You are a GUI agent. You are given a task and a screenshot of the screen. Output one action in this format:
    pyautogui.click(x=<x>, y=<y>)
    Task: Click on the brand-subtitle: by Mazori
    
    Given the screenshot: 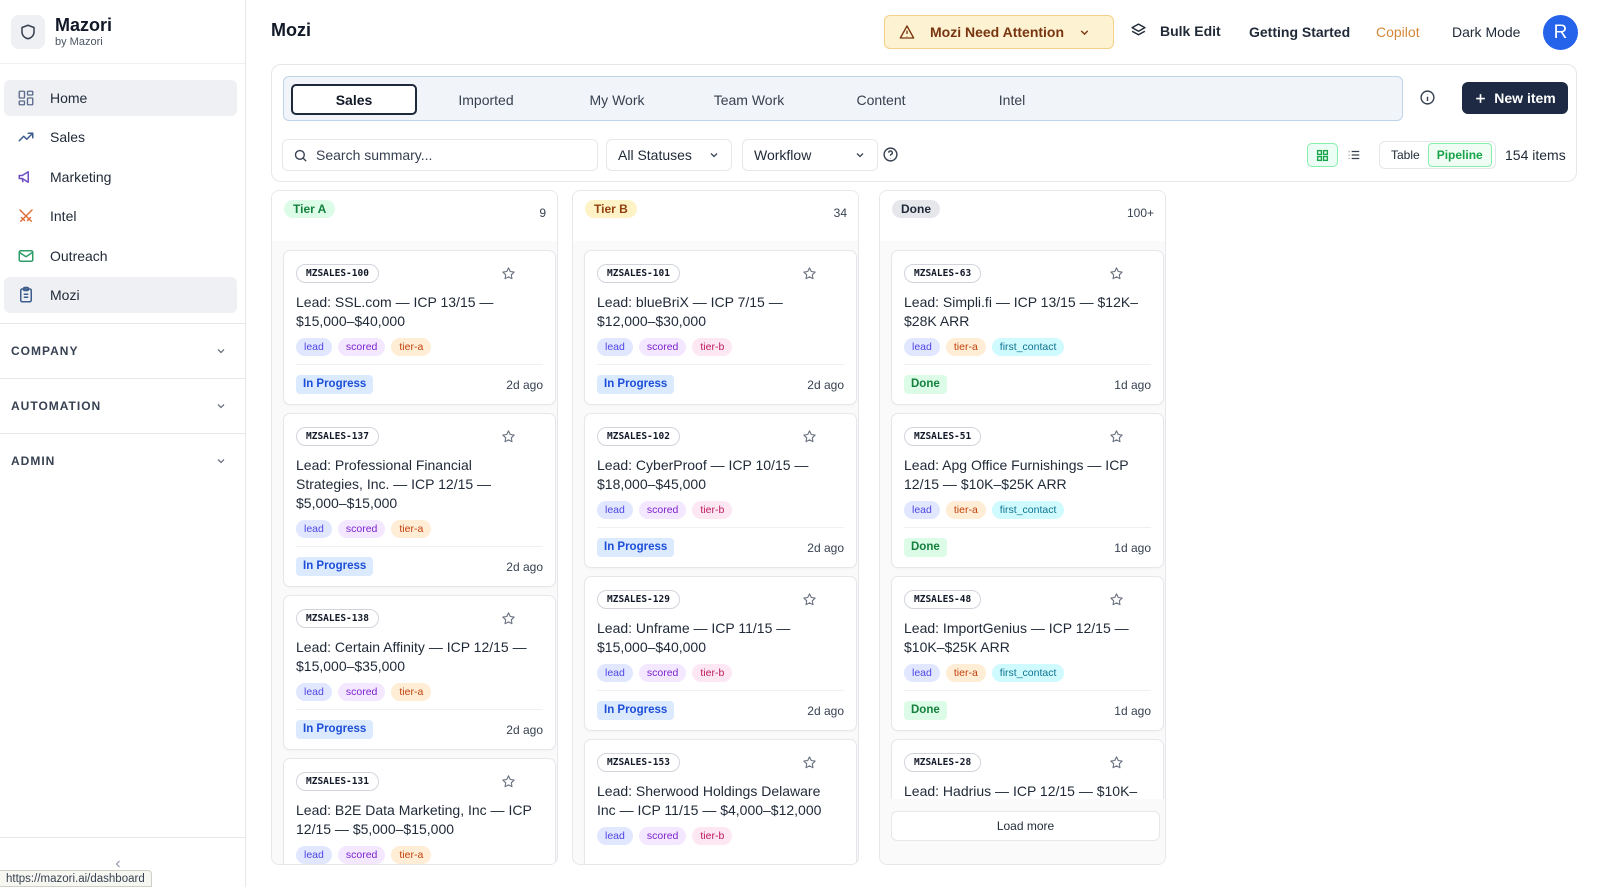 What is the action you would take?
    pyautogui.click(x=79, y=41)
    